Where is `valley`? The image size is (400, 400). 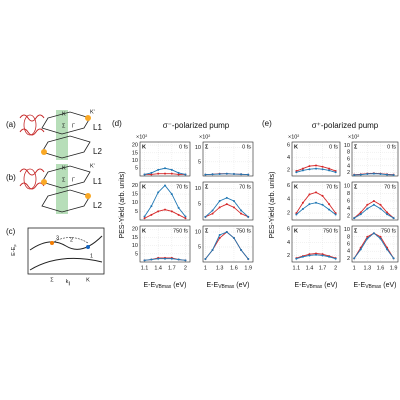
valley is located at coordinates (44, 152).